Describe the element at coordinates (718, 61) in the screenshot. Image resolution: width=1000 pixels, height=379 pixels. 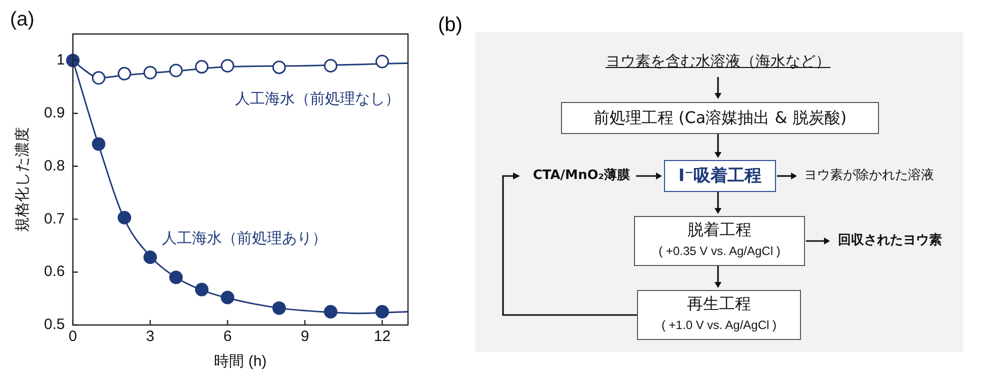
I see `text: ヨウ素を含む水溶液（海水など）` at that location.